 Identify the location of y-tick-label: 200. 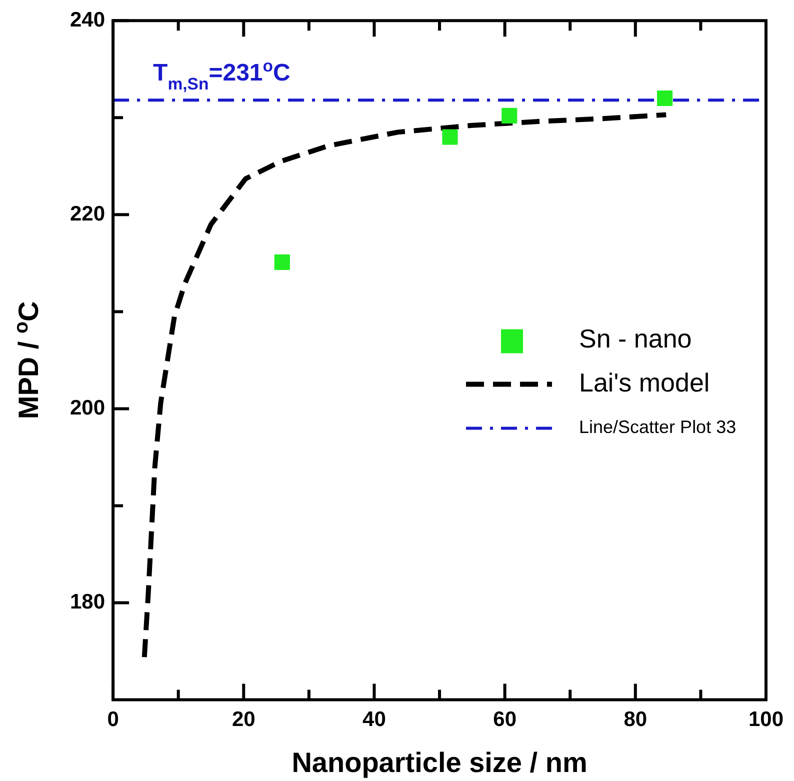
(88, 408).